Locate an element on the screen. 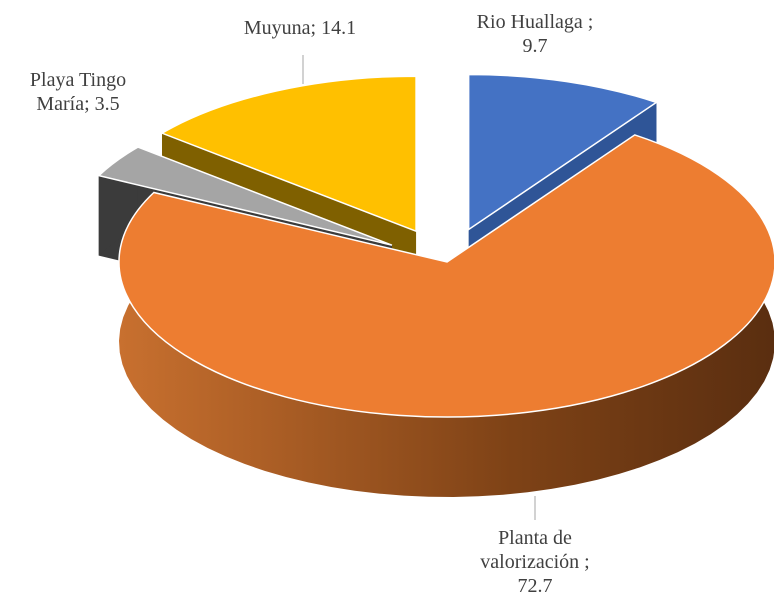 This screenshot has width=774, height=613. label-value: 72.7 is located at coordinates (535, 586).